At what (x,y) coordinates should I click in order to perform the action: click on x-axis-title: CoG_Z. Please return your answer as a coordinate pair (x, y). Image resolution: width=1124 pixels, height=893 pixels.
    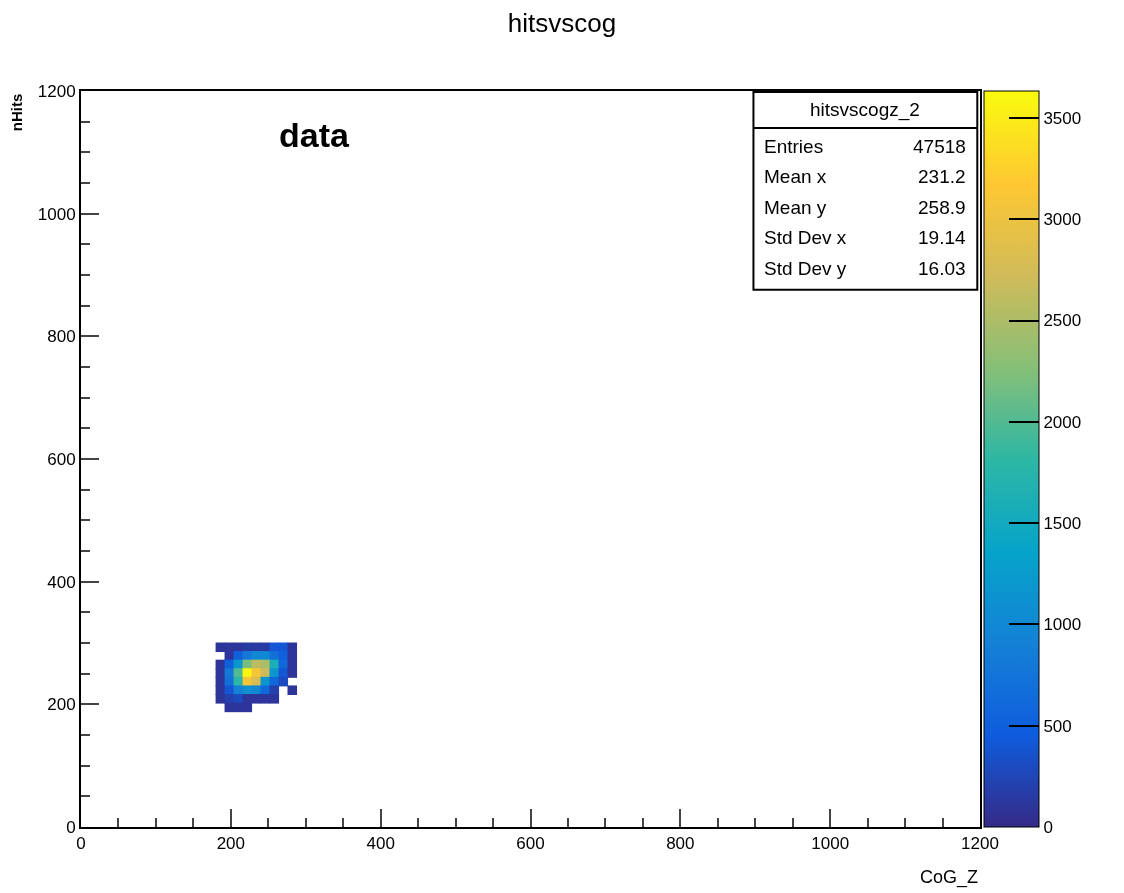
    Looking at the image, I should click on (949, 877).